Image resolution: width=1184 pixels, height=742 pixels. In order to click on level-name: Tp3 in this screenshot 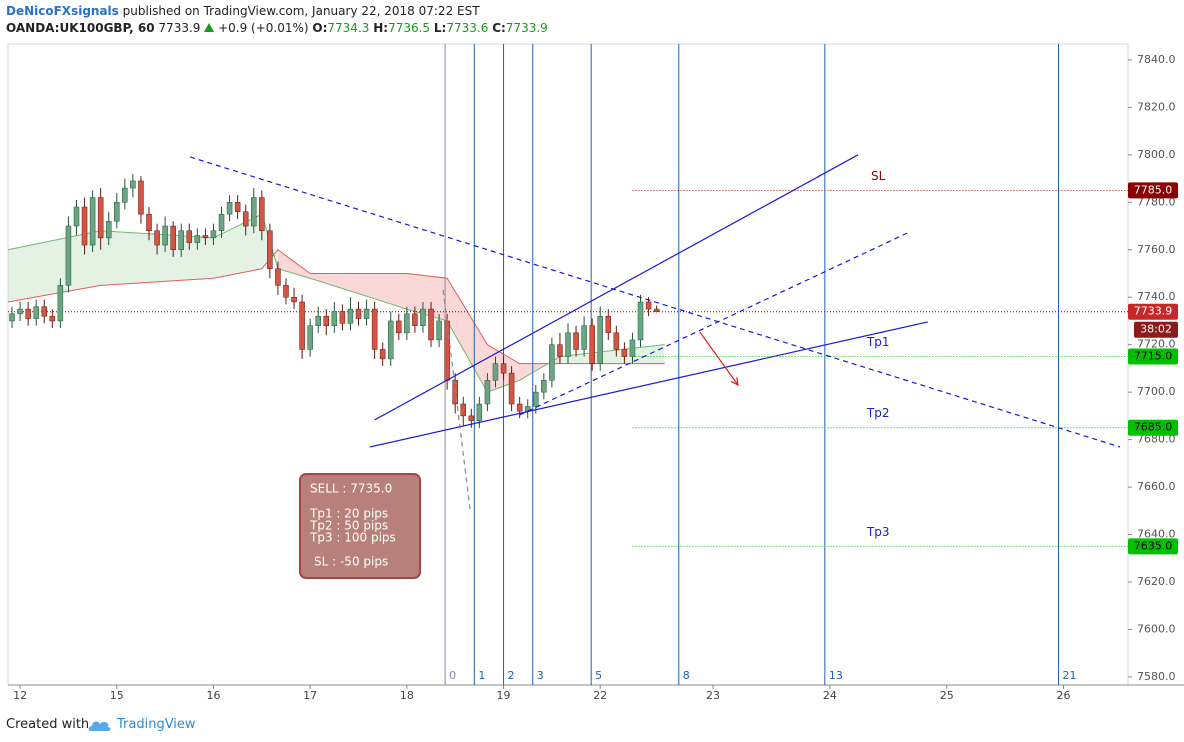, I will do `click(878, 532)`.